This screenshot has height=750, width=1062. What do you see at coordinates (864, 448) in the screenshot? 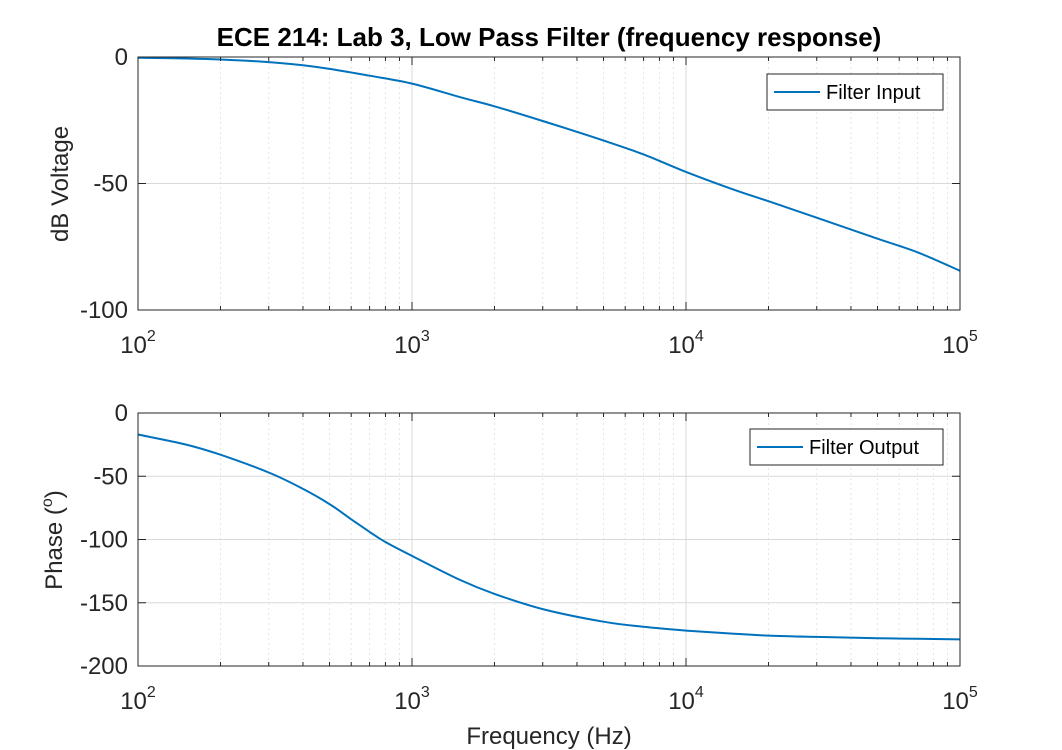
I see `phase-legend-label: Filter Output` at bounding box center [864, 448].